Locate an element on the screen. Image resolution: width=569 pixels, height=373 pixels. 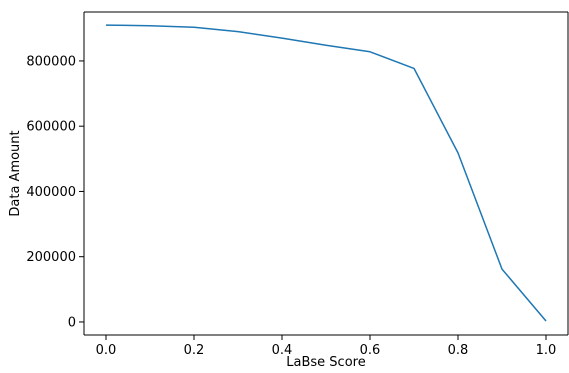
y-tick-label: 400000 is located at coordinates (51, 192).